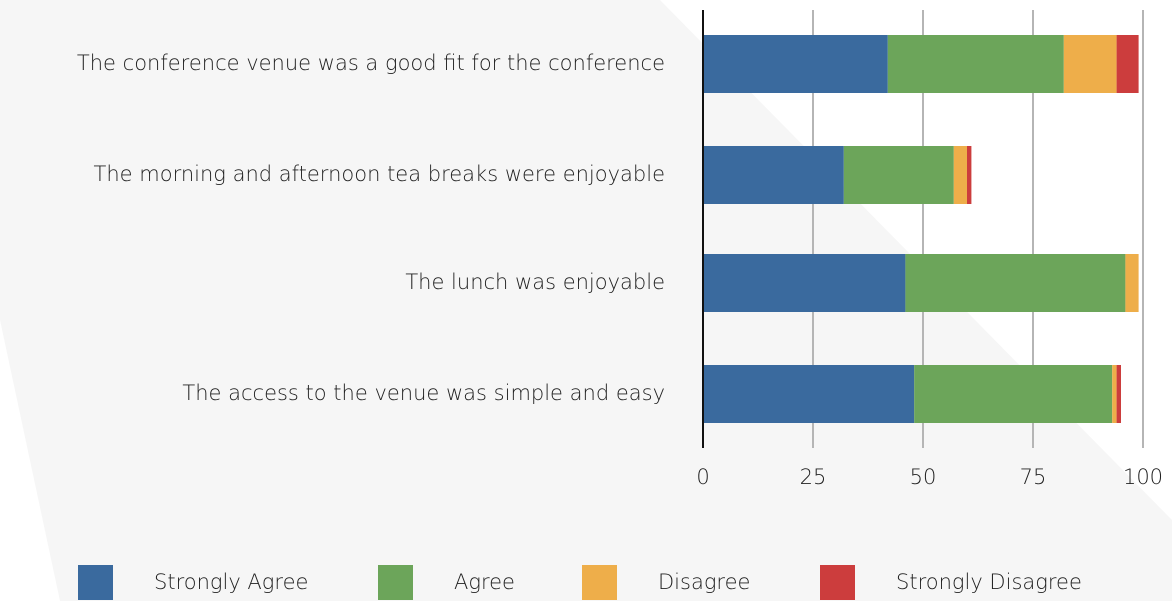 This screenshot has width=1172, height=601. What do you see at coordinates (989, 582) in the screenshot?
I see `legend-label: Strongly Disagree` at bounding box center [989, 582].